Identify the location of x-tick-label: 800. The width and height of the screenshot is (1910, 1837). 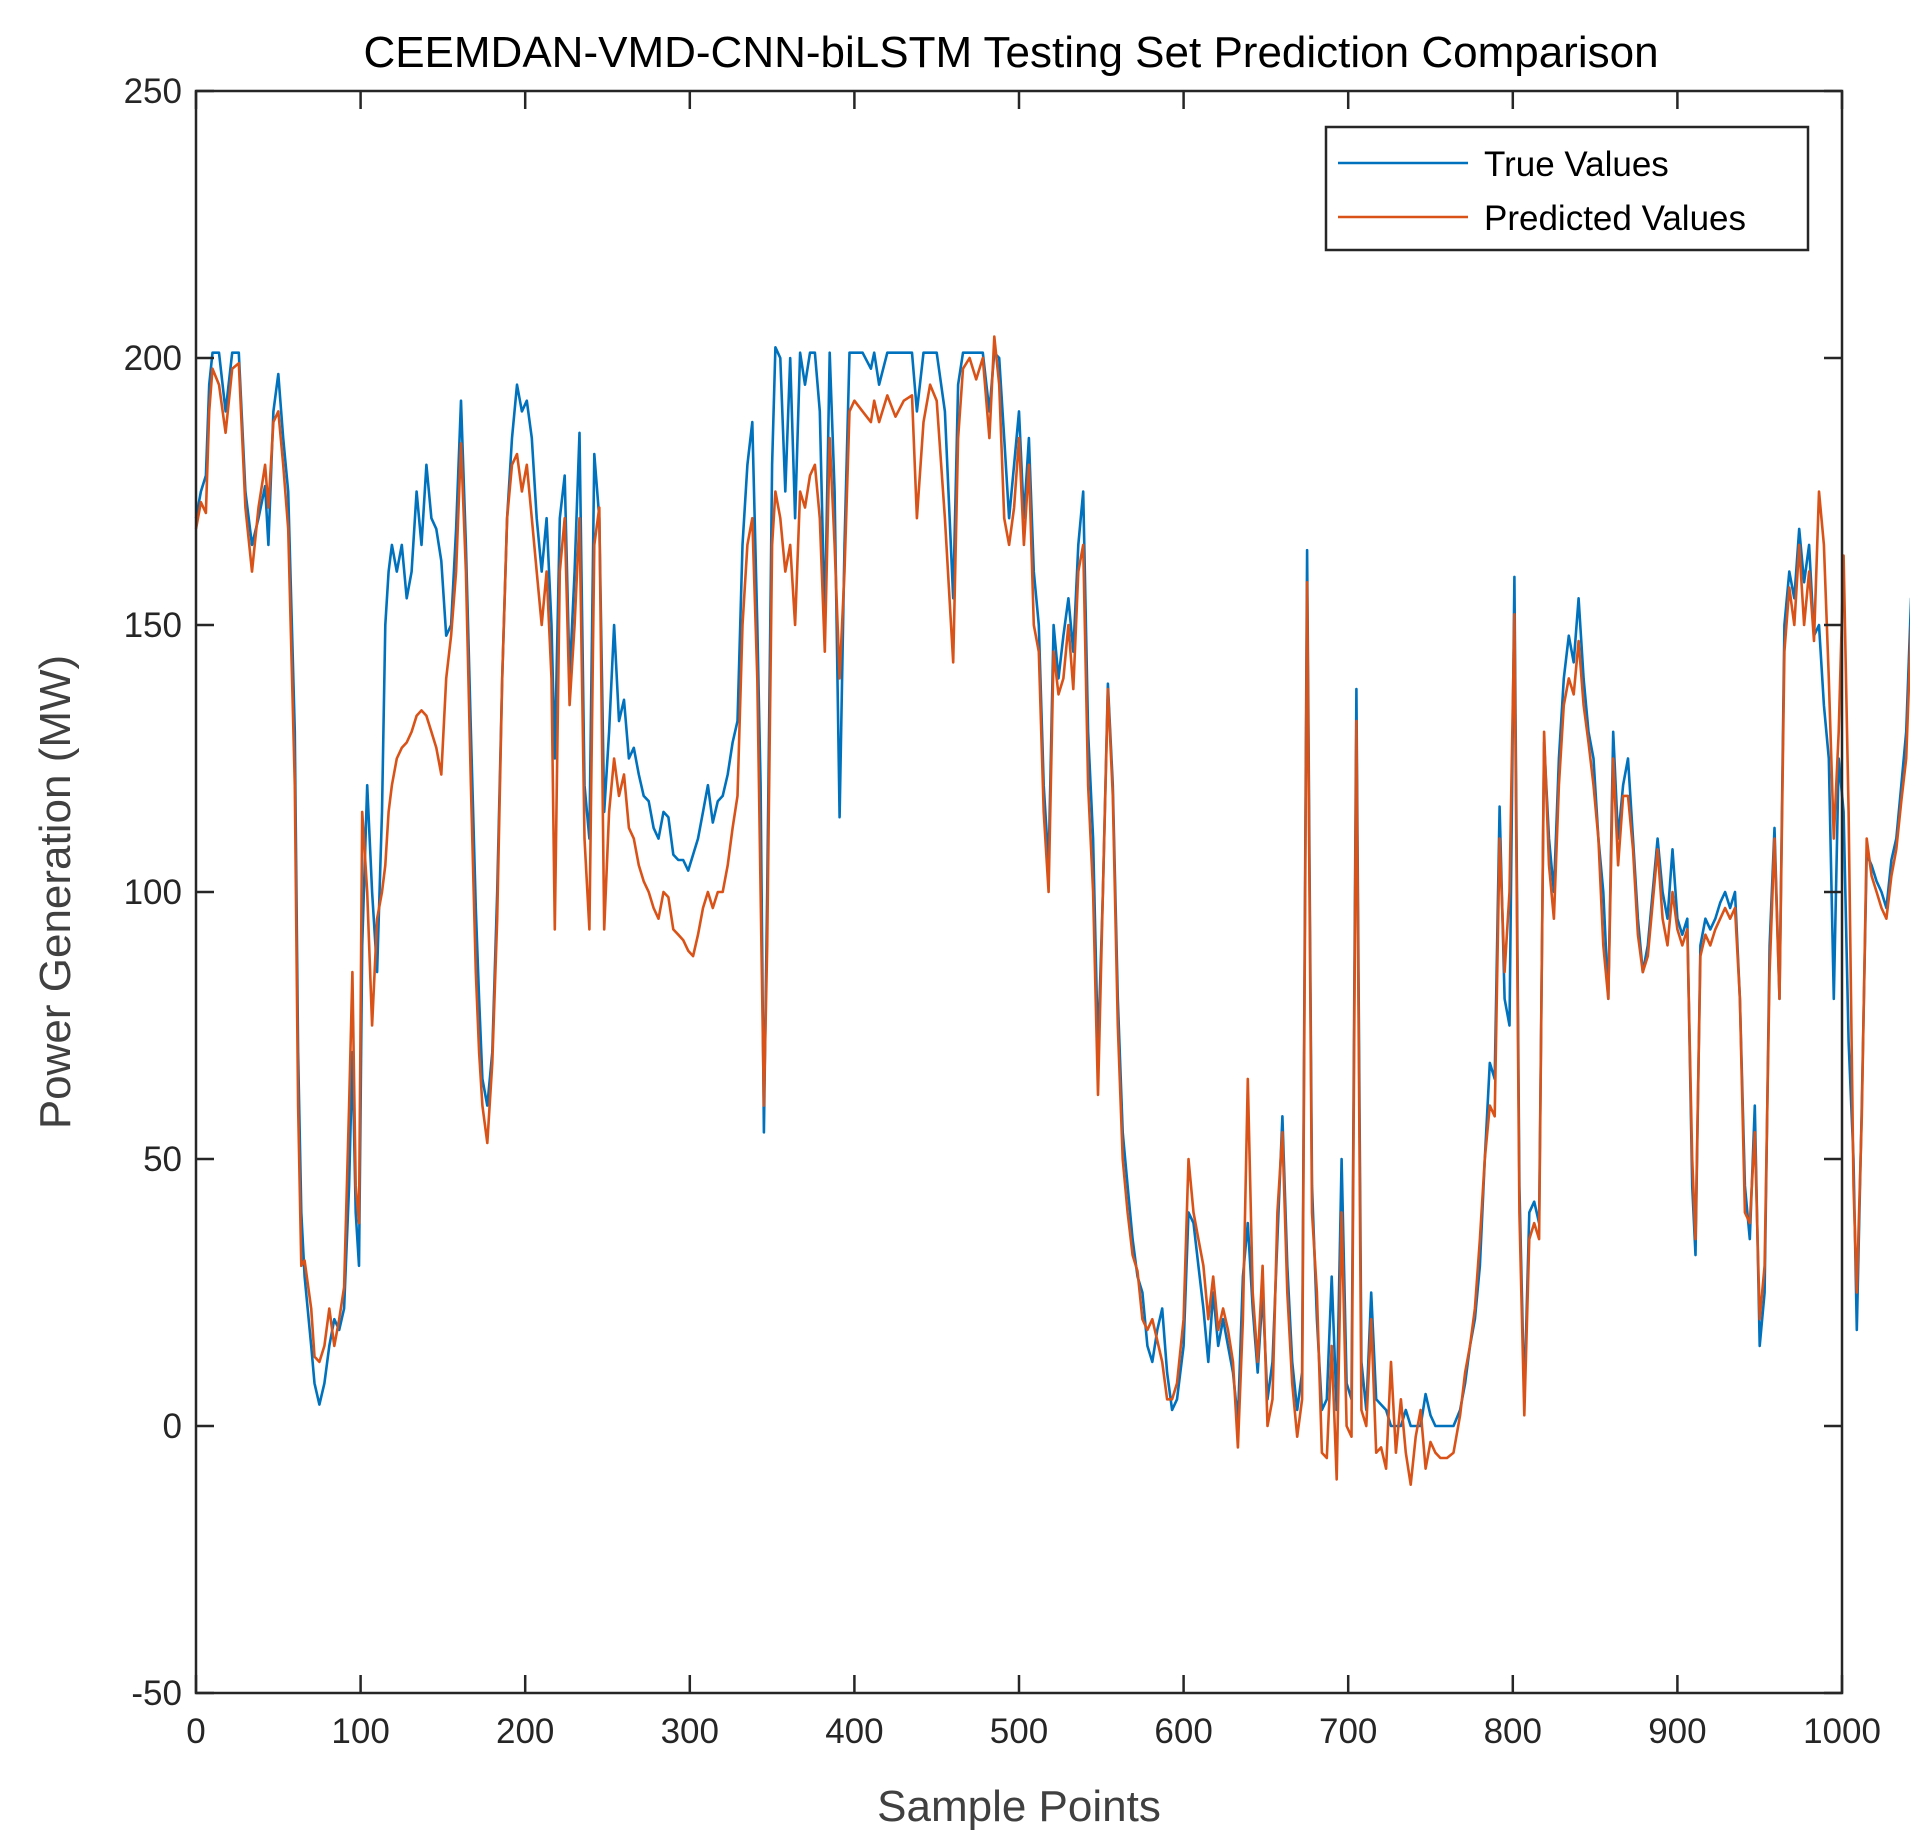
(1513, 1731).